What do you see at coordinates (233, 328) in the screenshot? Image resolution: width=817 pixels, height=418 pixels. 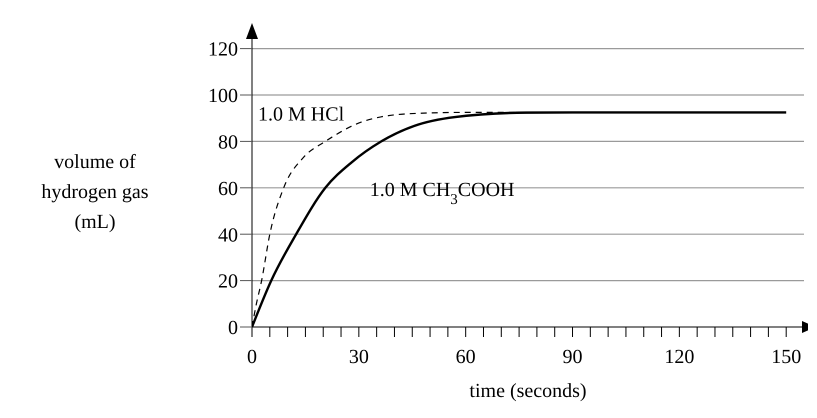 I see `y-tick-label: 0` at bounding box center [233, 328].